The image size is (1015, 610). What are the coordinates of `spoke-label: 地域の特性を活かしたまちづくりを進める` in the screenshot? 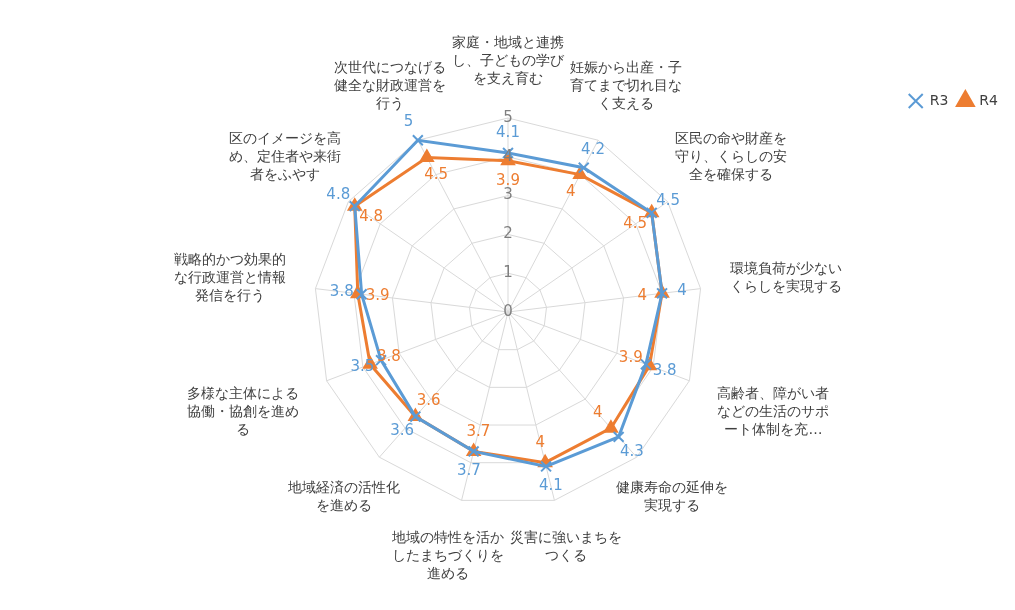 It's located at (447, 555).